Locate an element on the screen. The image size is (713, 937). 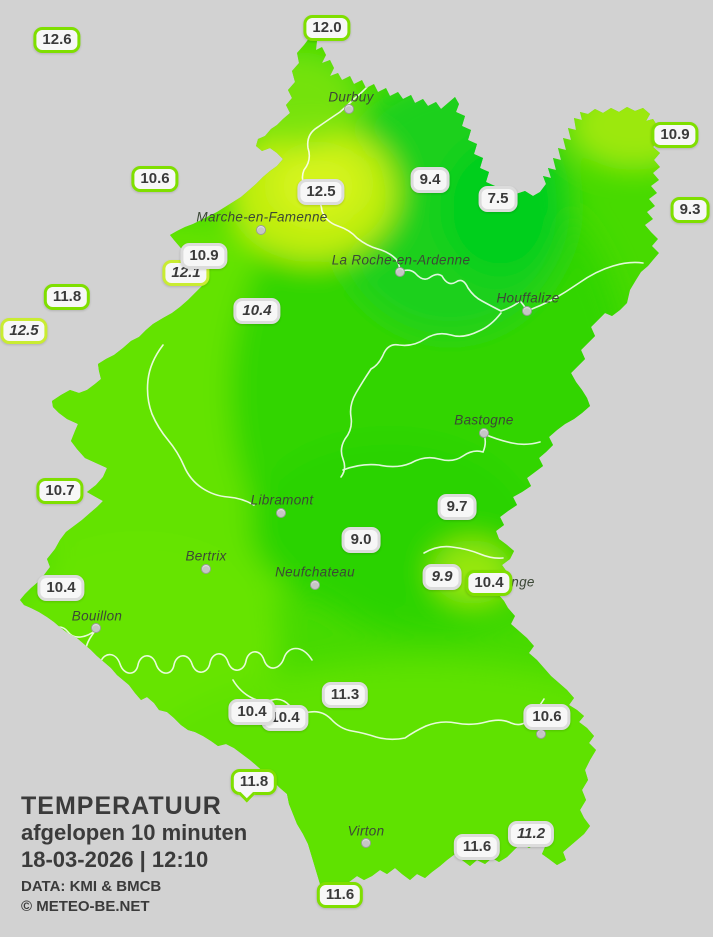
data-source: DATA: KMI & BMCB is located at coordinates (91, 886).